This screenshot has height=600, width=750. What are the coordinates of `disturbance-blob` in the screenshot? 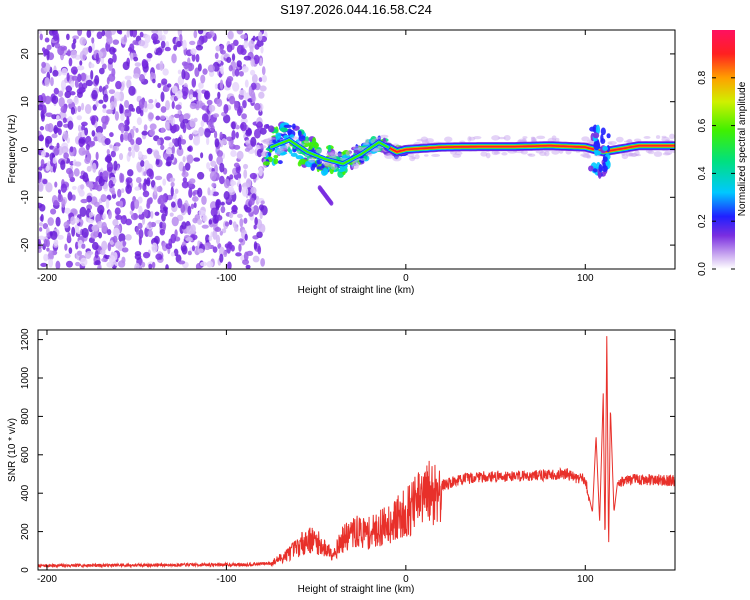 It's located at (598, 129).